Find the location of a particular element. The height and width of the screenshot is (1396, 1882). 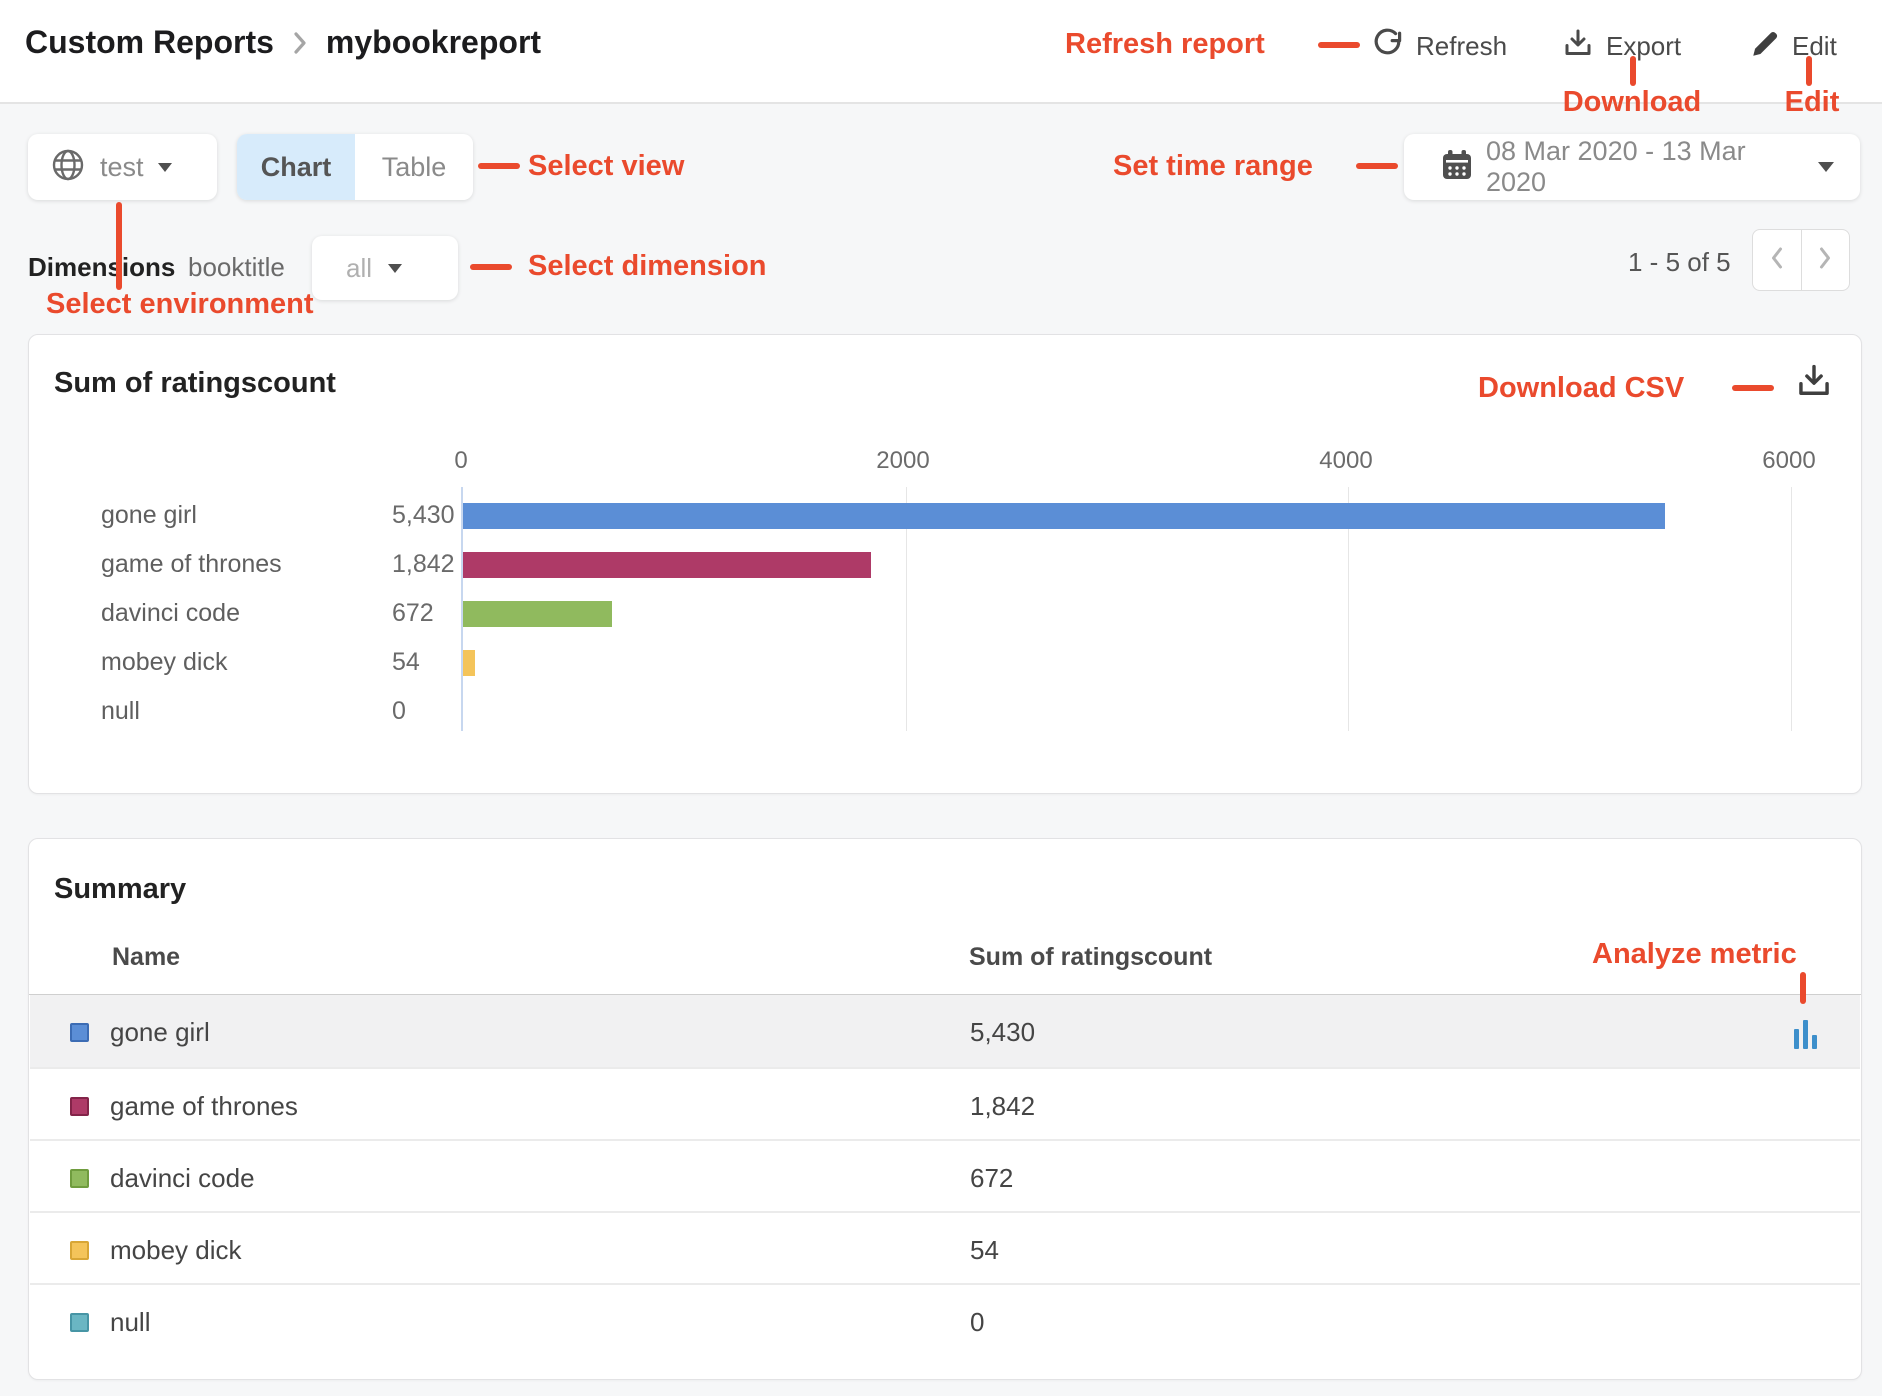

column-header-name: Name is located at coordinates (146, 957).